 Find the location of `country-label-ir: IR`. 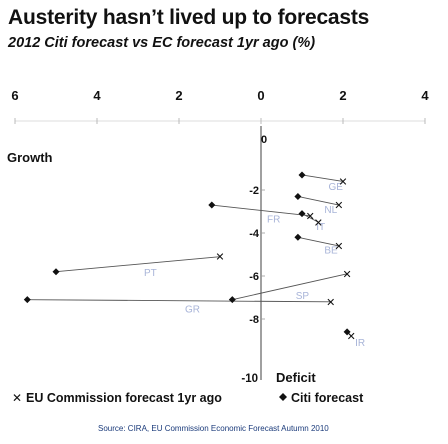

country-label-ir: IR is located at coordinates (360, 343).